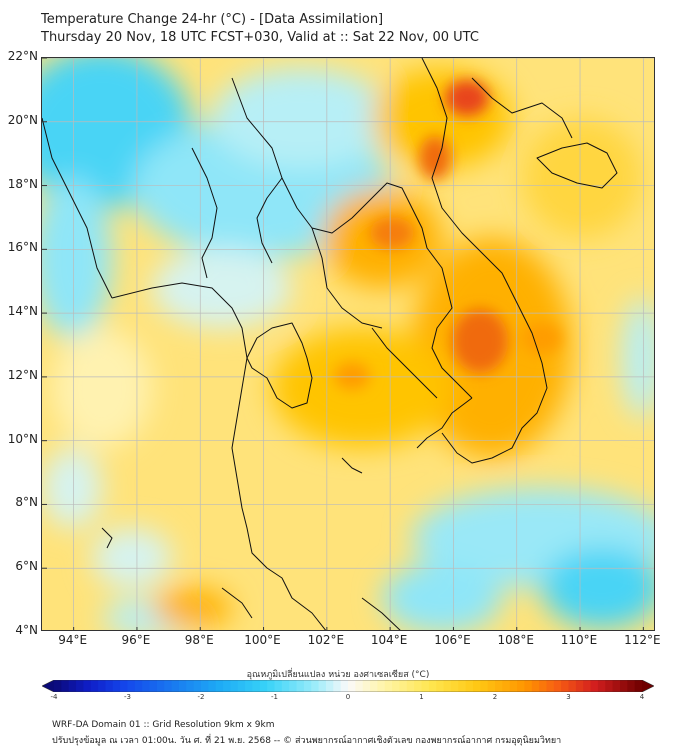 The image size is (676, 756). I want to click on longitude-label: 94°E, so click(73, 640).